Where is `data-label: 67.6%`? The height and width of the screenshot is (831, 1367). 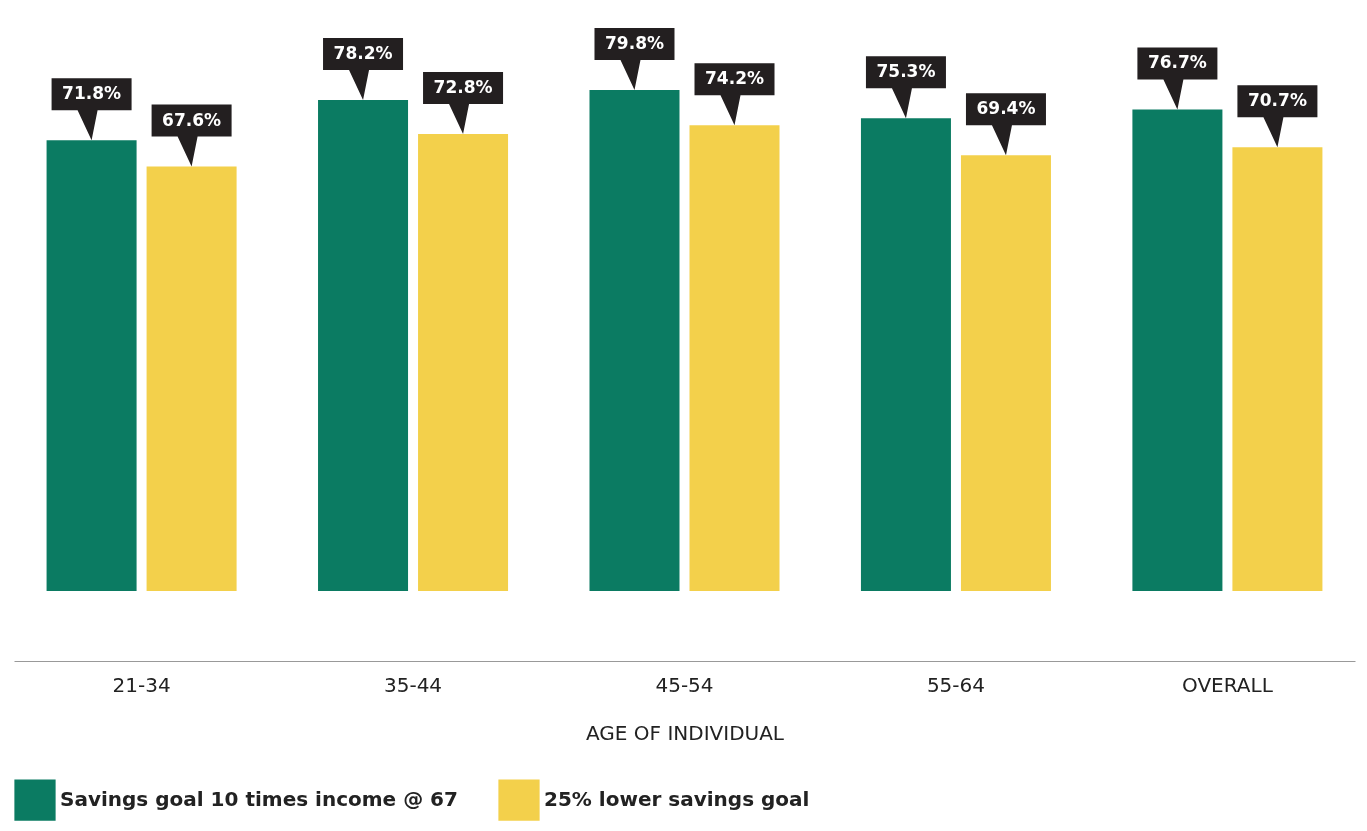
data-label: 67.6% is located at coordinates (192, 119).